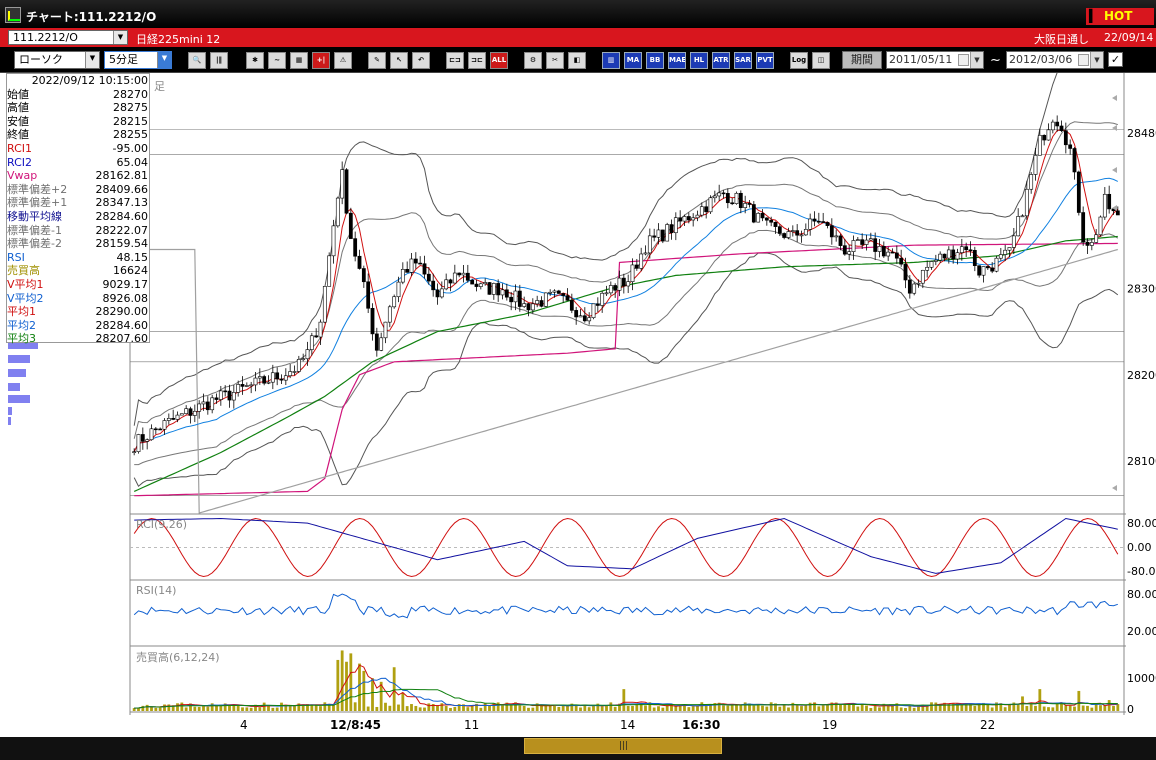  Describe the element at coordinates (611, 60) in the screenshot. I see `bar-chart-icon: ▥` at that location.